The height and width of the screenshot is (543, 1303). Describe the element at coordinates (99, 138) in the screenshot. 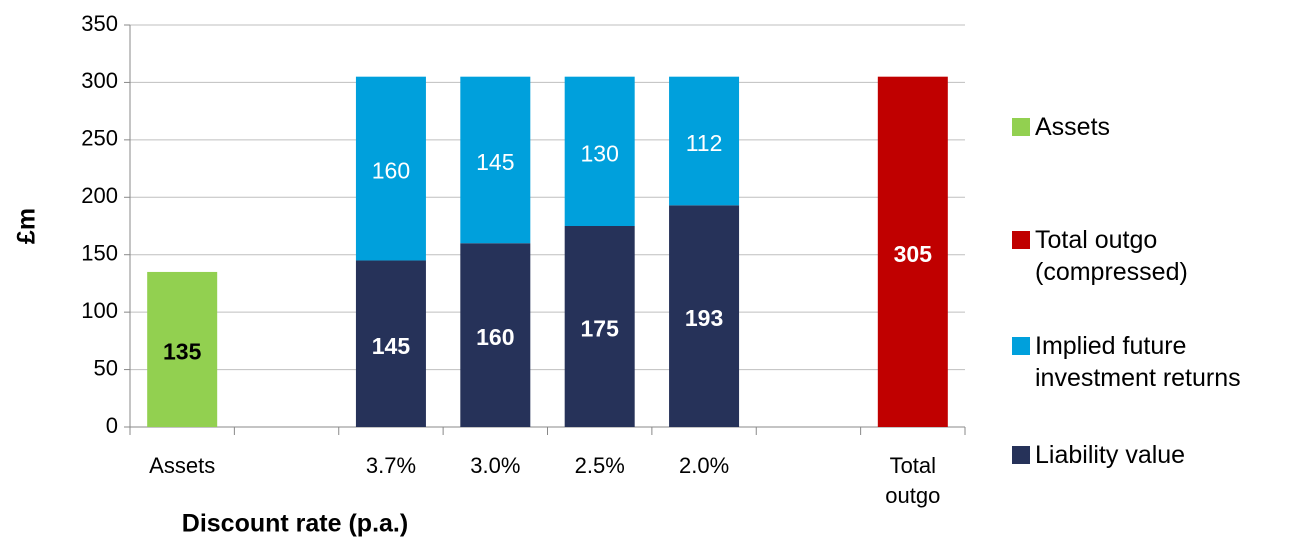

I see `y-tick-label: 250` at that location.